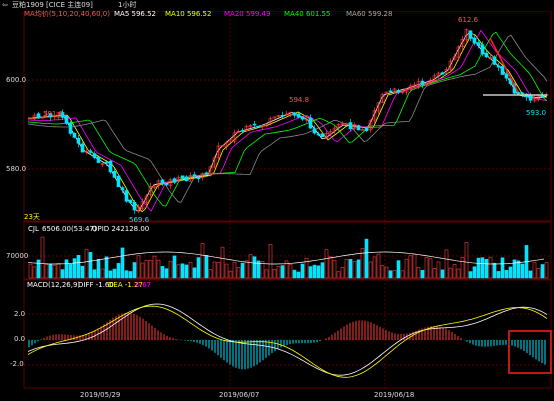  What do you see at coordinates (369, 14) in the screenshot?
I see `ma60-value: MA60 599.28` at bounding box center [369, 14].